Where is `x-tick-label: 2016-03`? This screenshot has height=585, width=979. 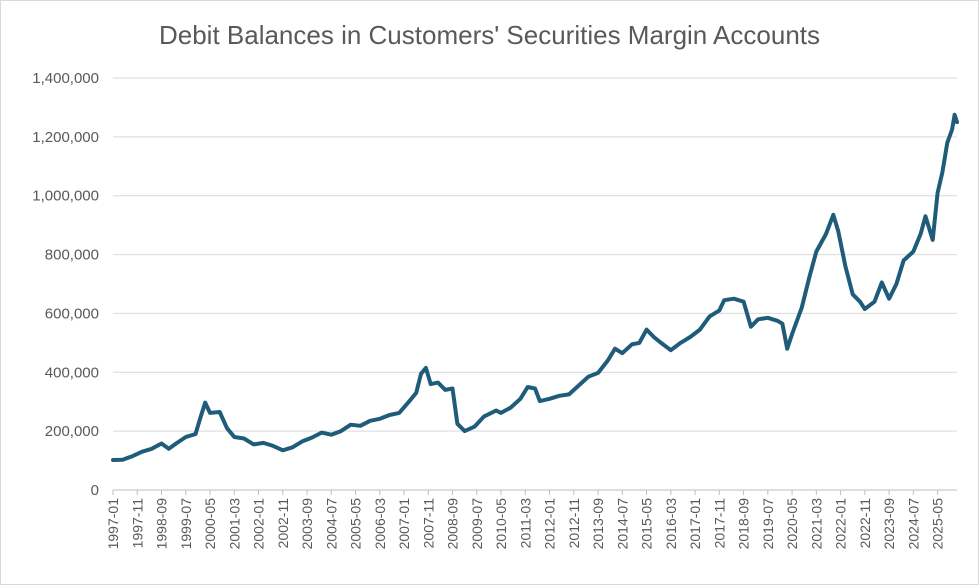 x-tick-label: 2016-03 is located at coordinates (671, 524).